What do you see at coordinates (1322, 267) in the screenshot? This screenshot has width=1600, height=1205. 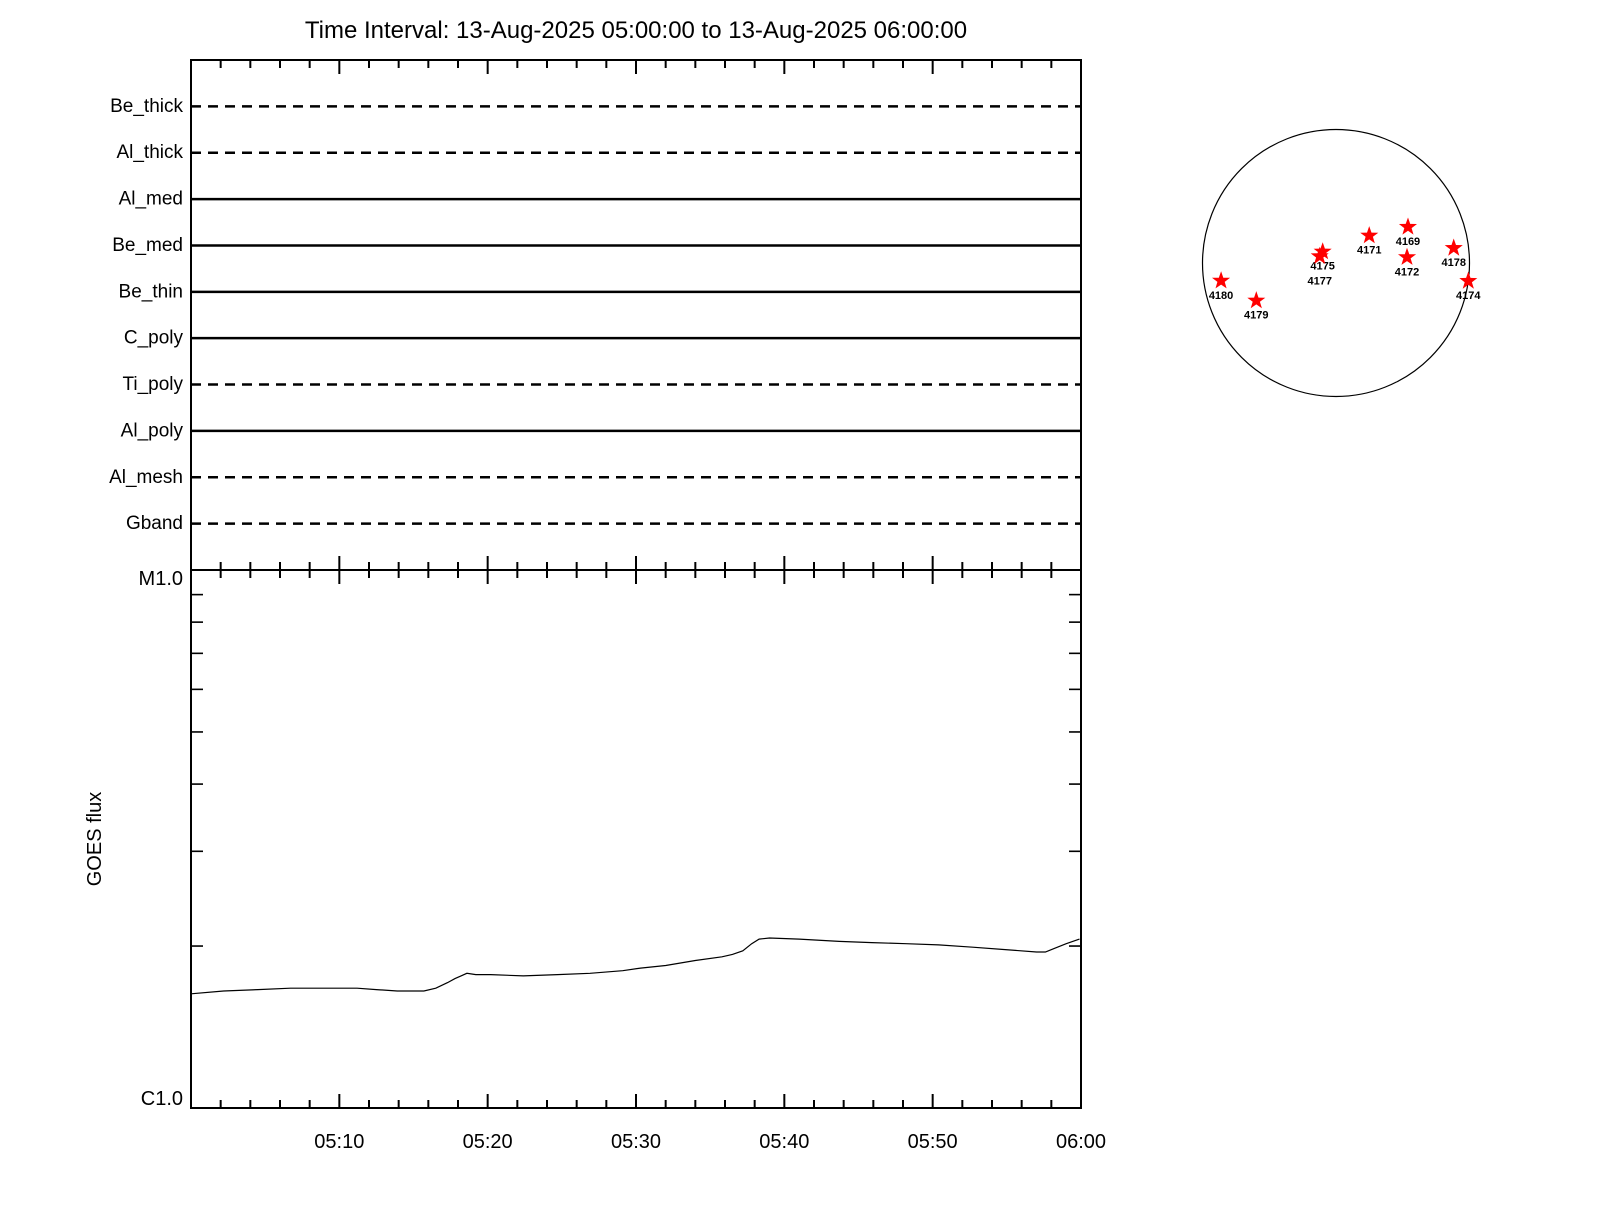 I see `active-region-label-4175: 4175` at bounding box center [1322, 267].